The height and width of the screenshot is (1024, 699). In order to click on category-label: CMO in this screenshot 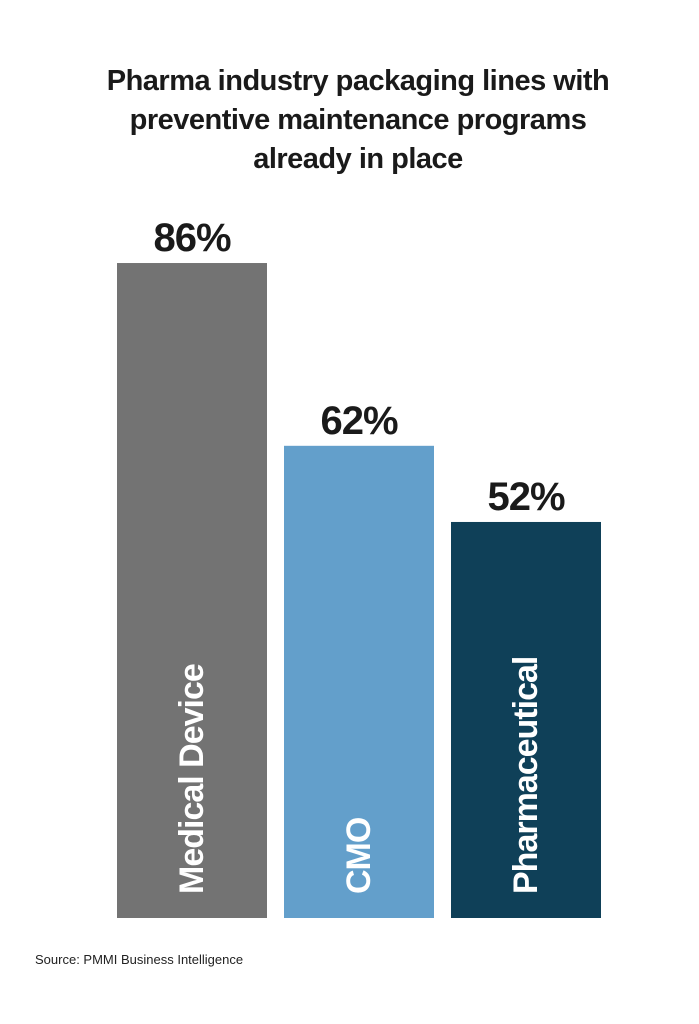, I will do `click(359, 855)`.